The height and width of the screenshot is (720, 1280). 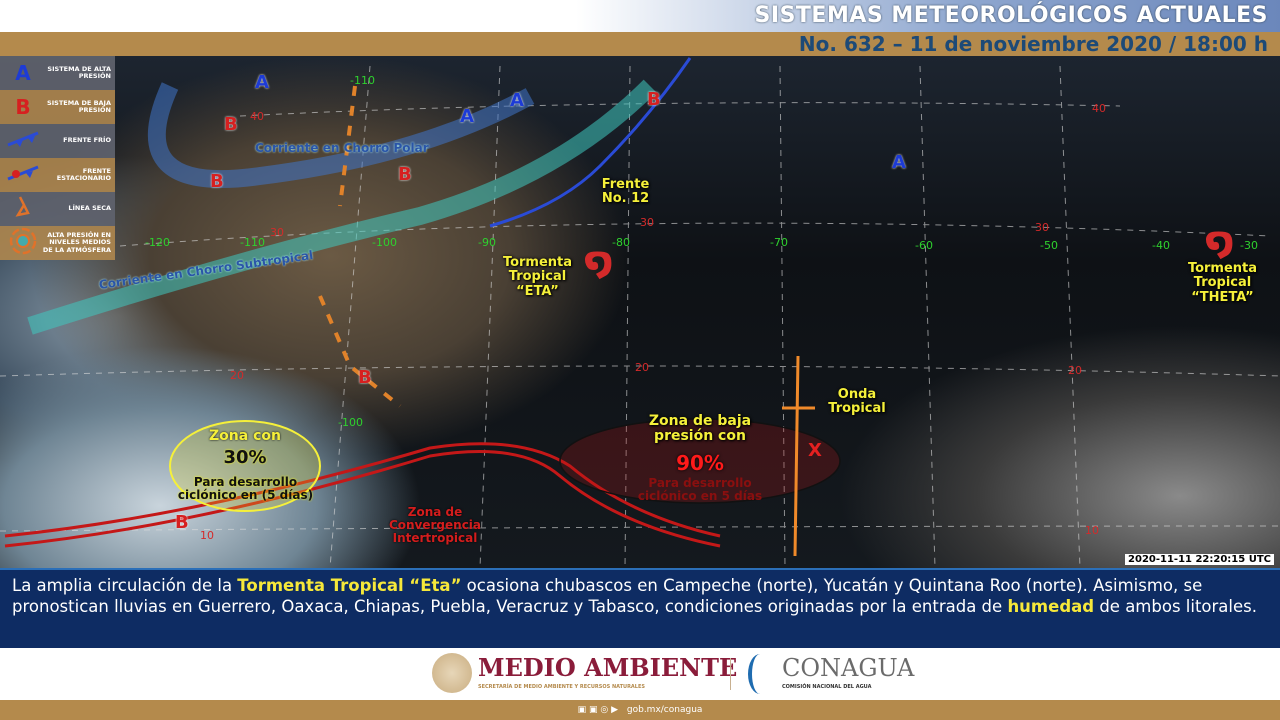 What do you see at coordinates (360, 246) in the screenshot?
I see `dry-line` at bounding box center [360, 246].